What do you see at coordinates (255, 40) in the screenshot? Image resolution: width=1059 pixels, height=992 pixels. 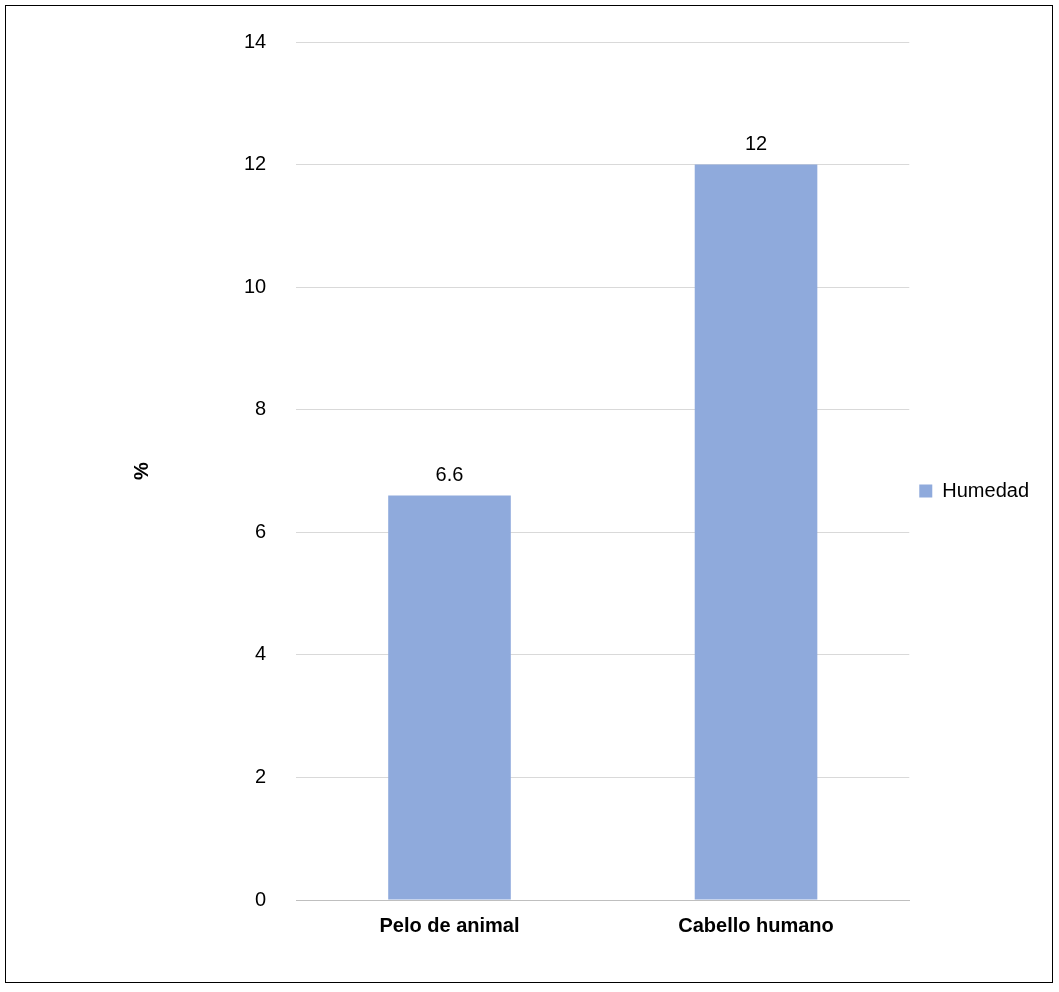 I see `y-tick-label: 14` at bounding box center [255, 40].